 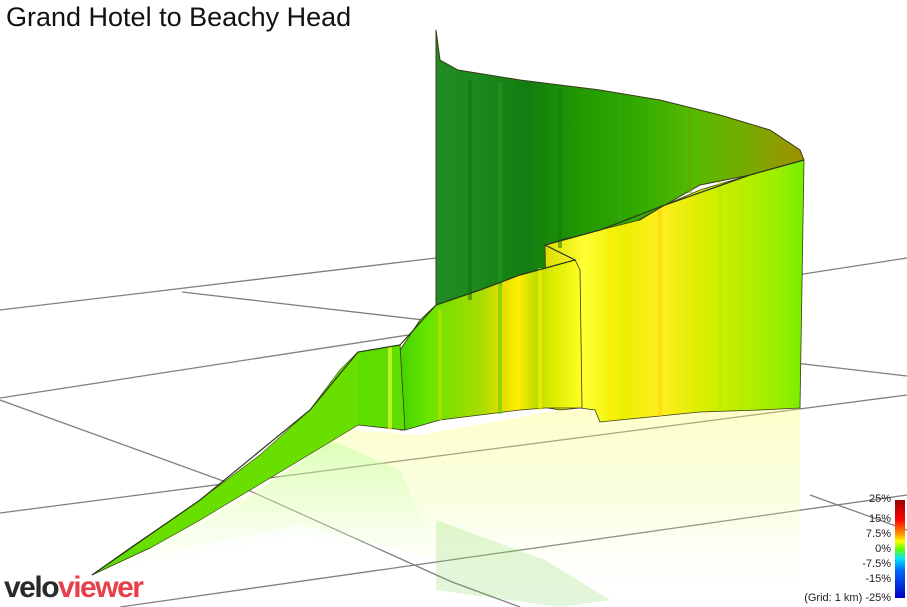 I want to click on legend-label-0: 0%, so click(x=883, y=549).